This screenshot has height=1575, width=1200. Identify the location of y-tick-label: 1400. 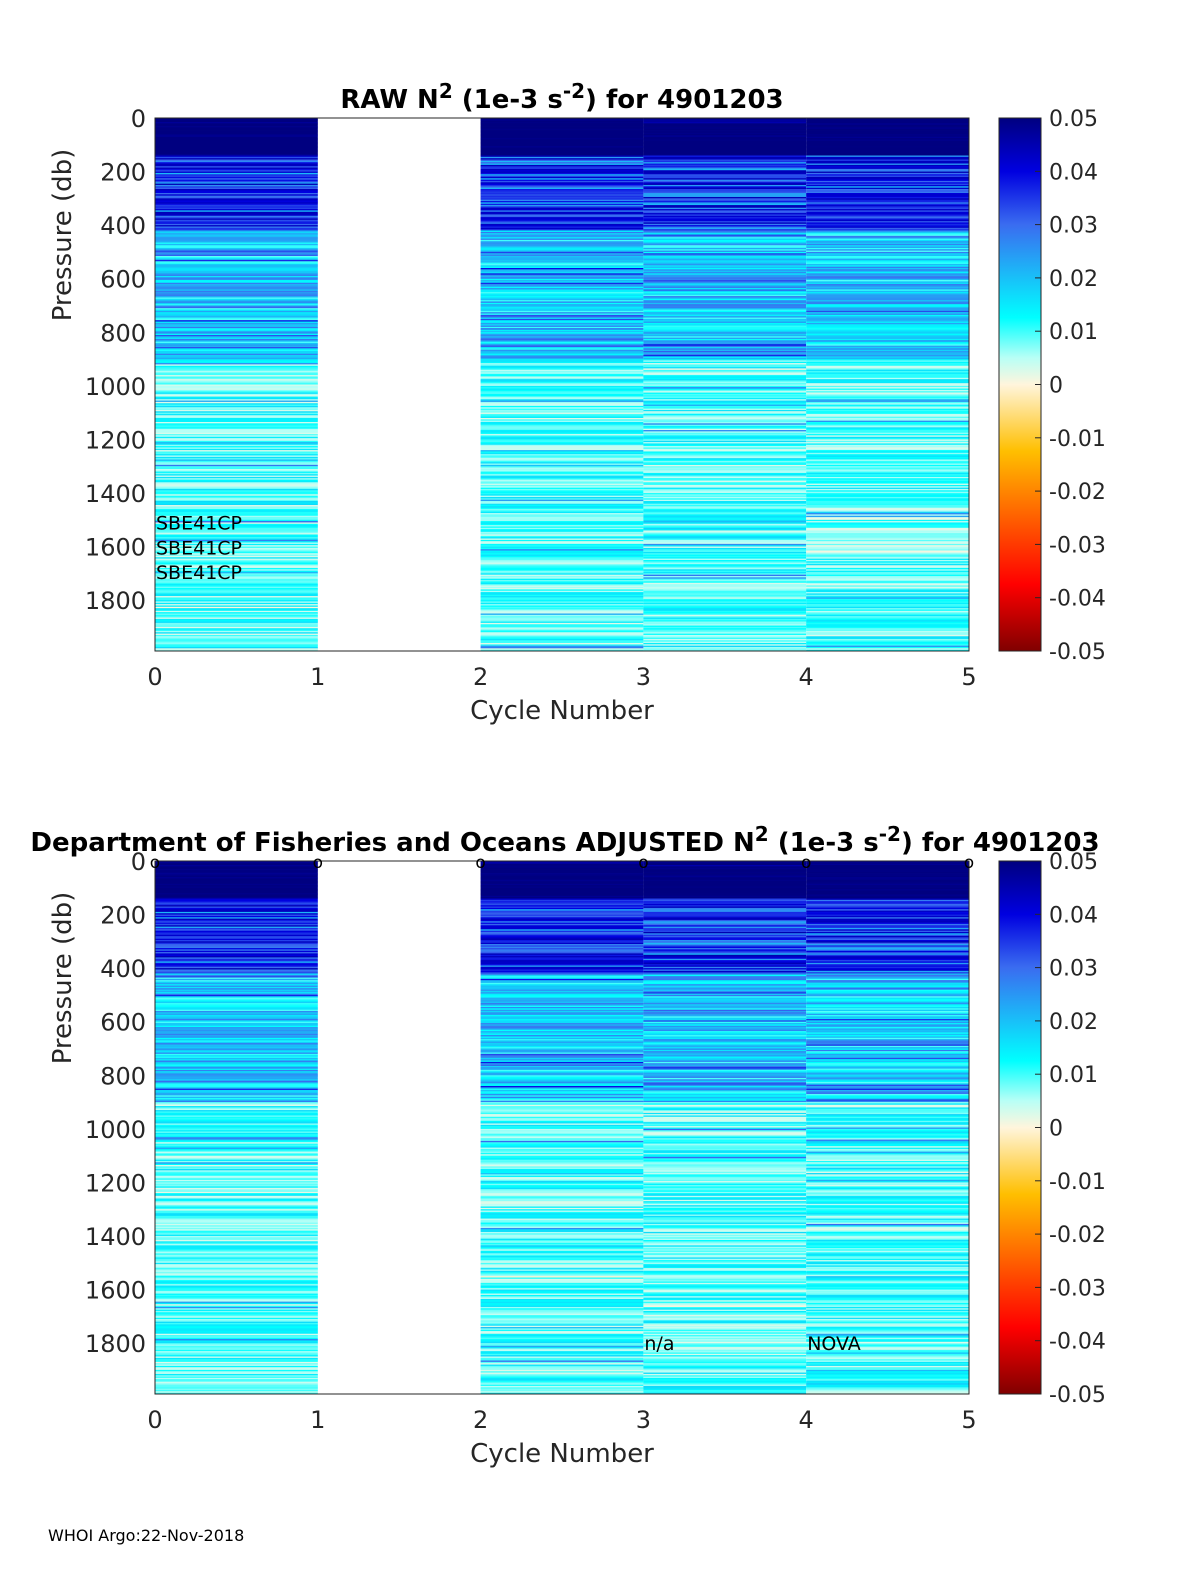
(115, 494).